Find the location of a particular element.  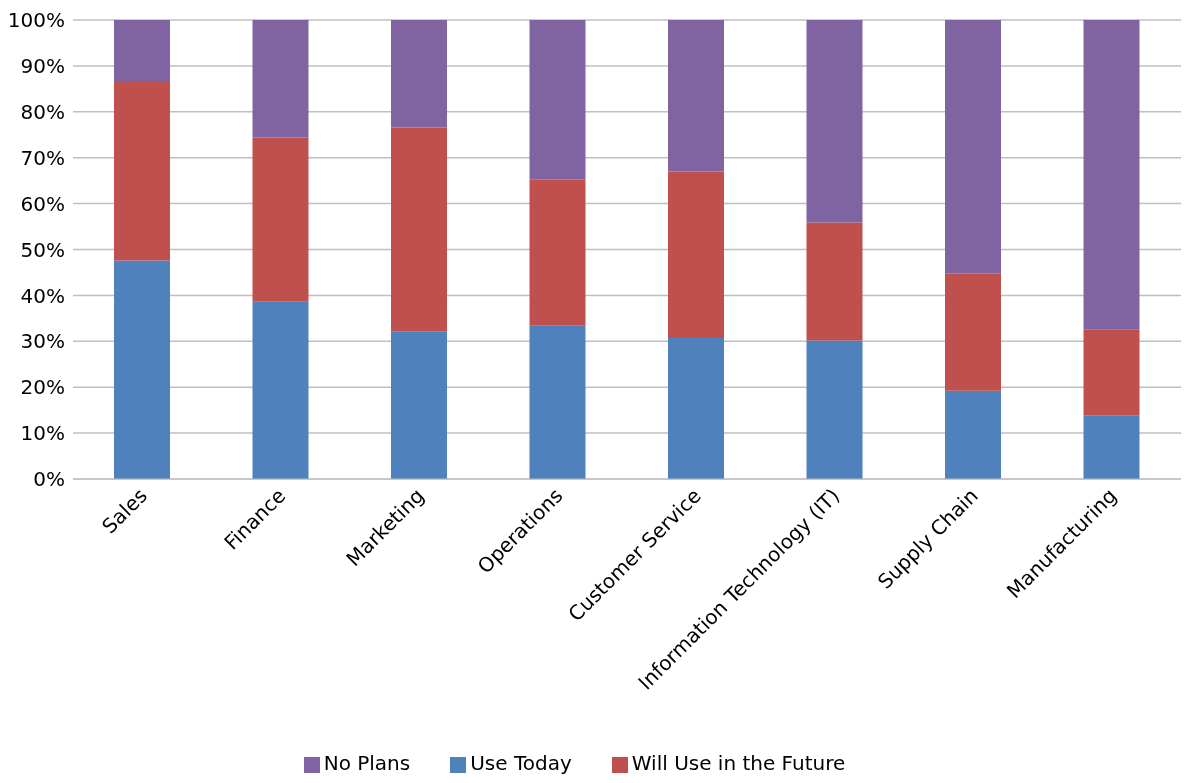

y-tick-label: 30% is located at coordinates (42, 341).